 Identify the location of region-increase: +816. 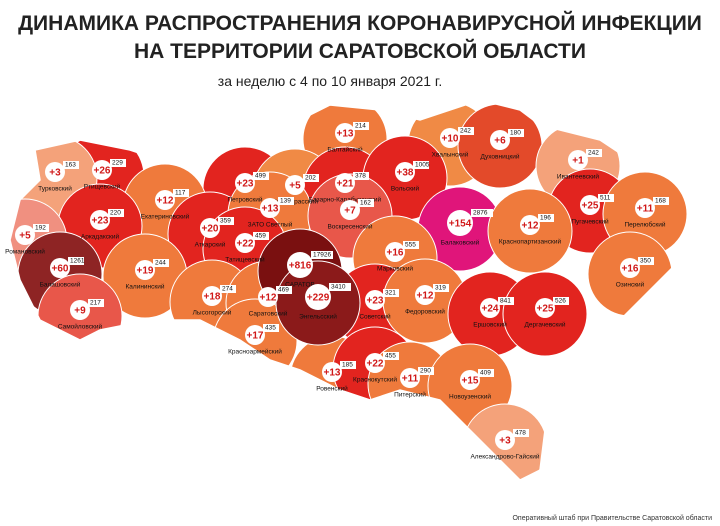
(300, 266).